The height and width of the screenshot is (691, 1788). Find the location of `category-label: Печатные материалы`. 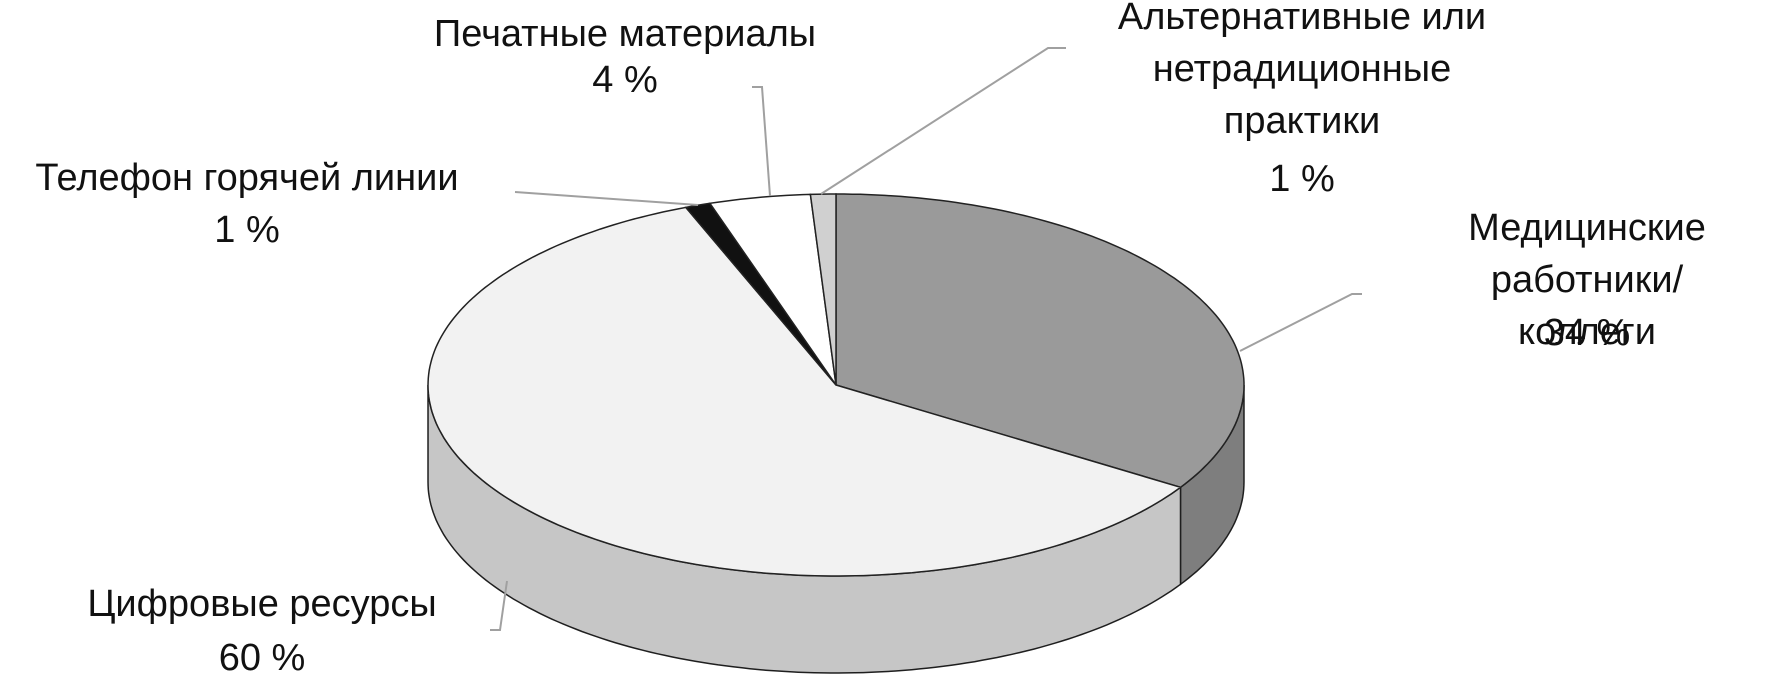

category-label: Печатные материалы is located at coordinates (625, 34).